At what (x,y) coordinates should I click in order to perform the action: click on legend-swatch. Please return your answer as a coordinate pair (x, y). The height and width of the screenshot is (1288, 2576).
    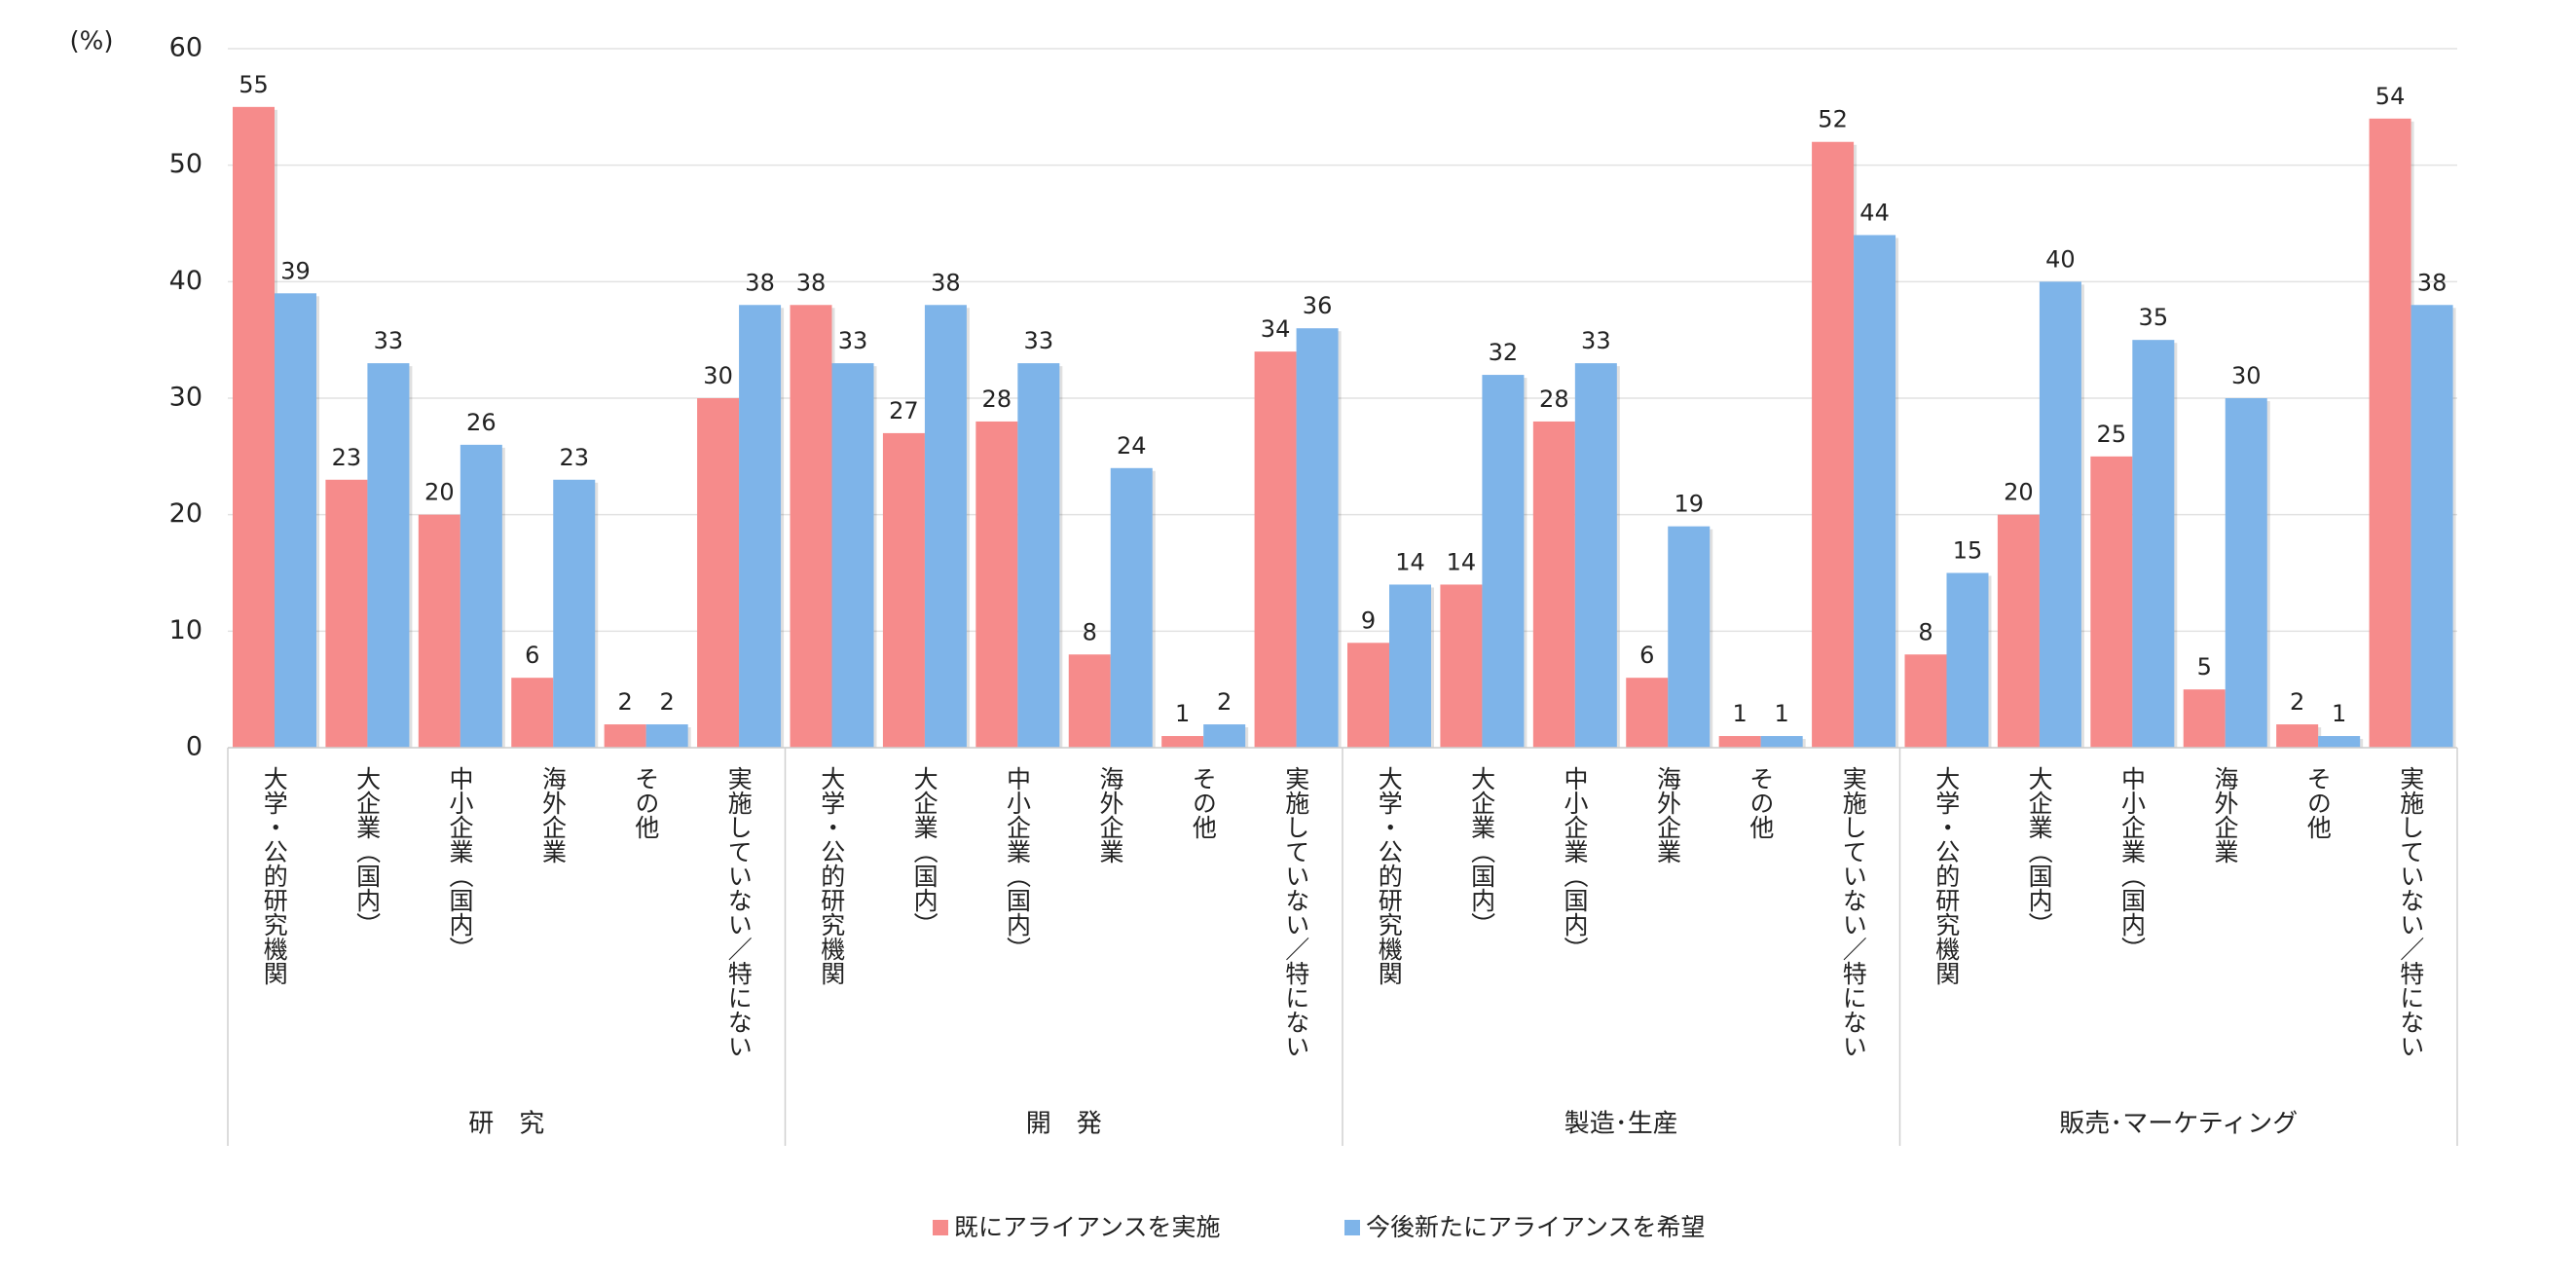
    Looking at the image, I should click on (940, 1227).